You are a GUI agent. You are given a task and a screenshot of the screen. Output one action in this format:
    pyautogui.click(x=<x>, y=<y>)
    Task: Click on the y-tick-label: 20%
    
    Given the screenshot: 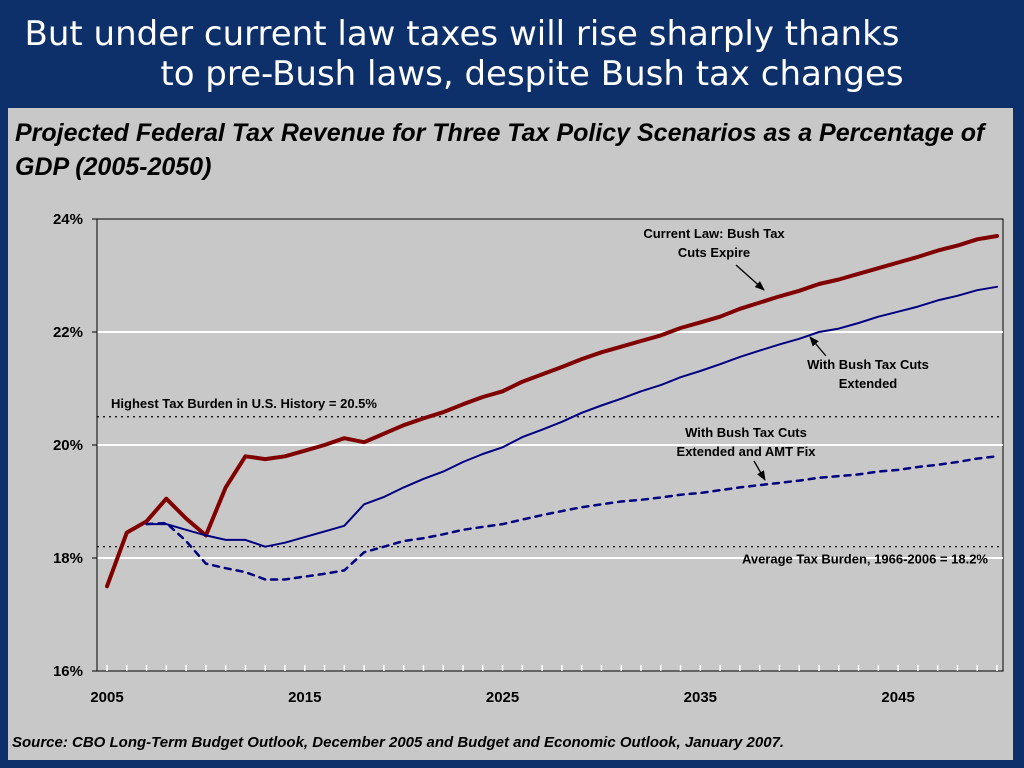 What is the action you would take?
    pyautogui.click(x=68, y=445)
    